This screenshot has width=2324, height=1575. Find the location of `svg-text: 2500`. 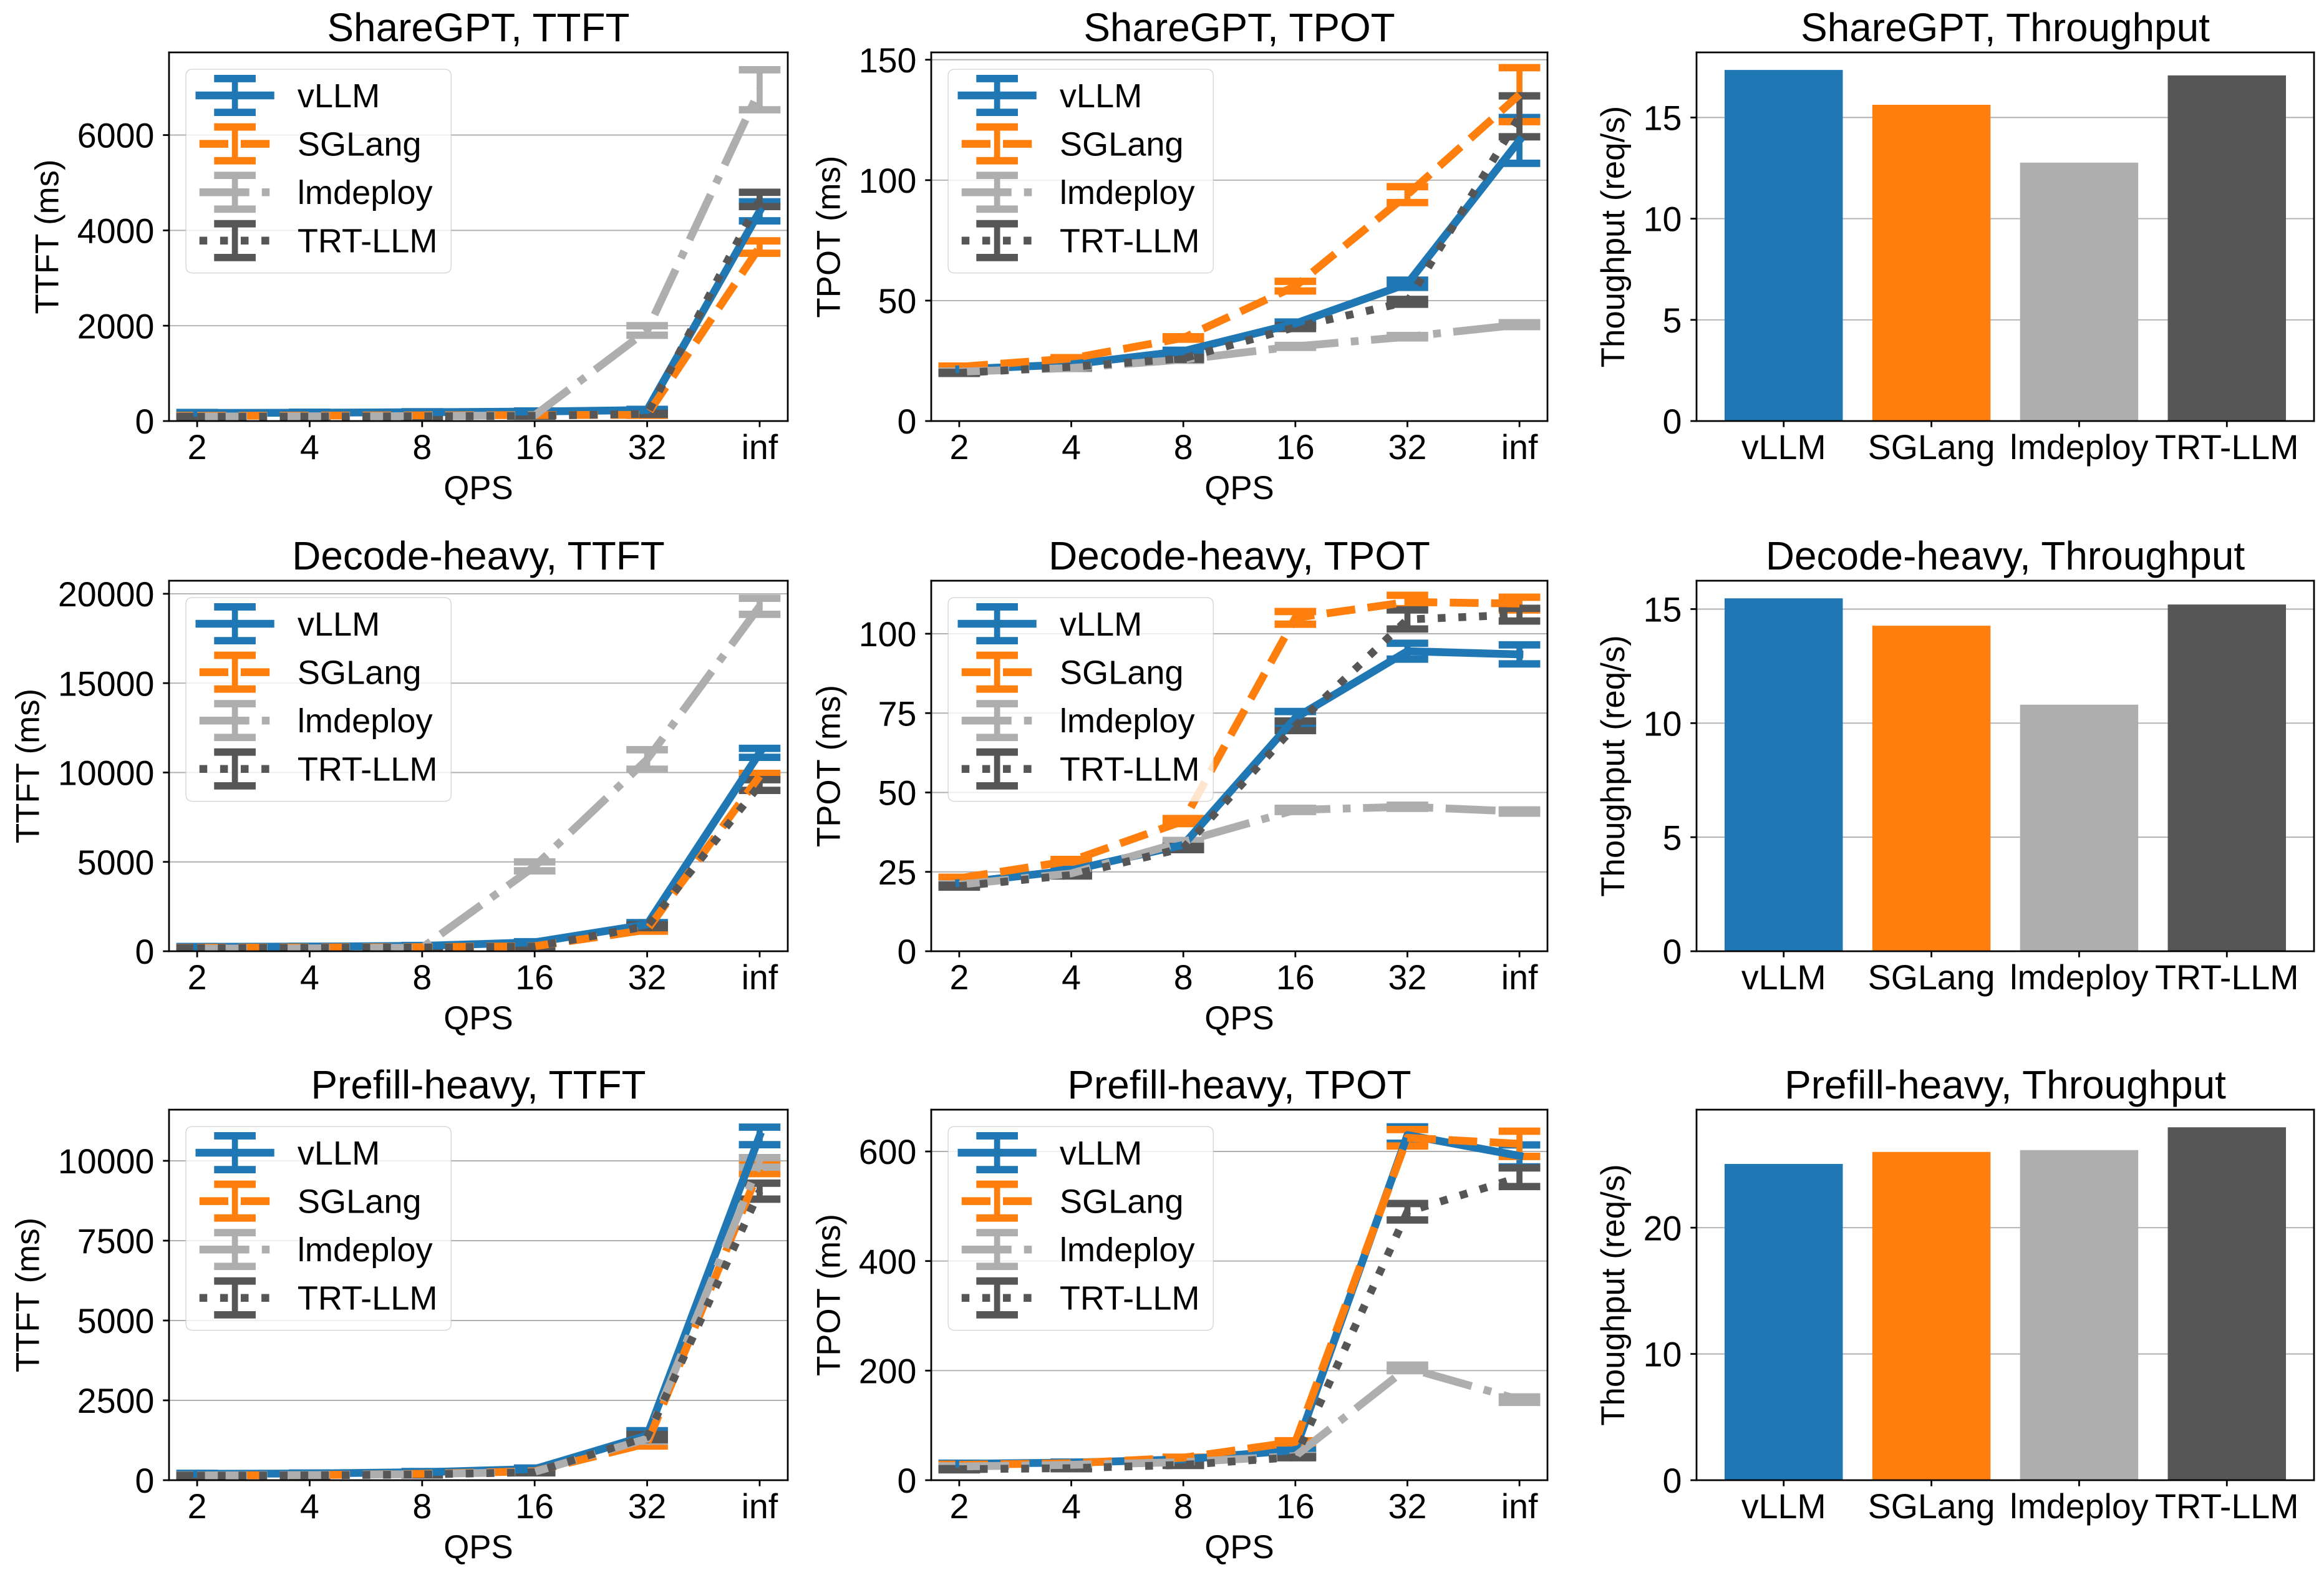

svg-text: 2500 is located at coordinates (116, 1401).